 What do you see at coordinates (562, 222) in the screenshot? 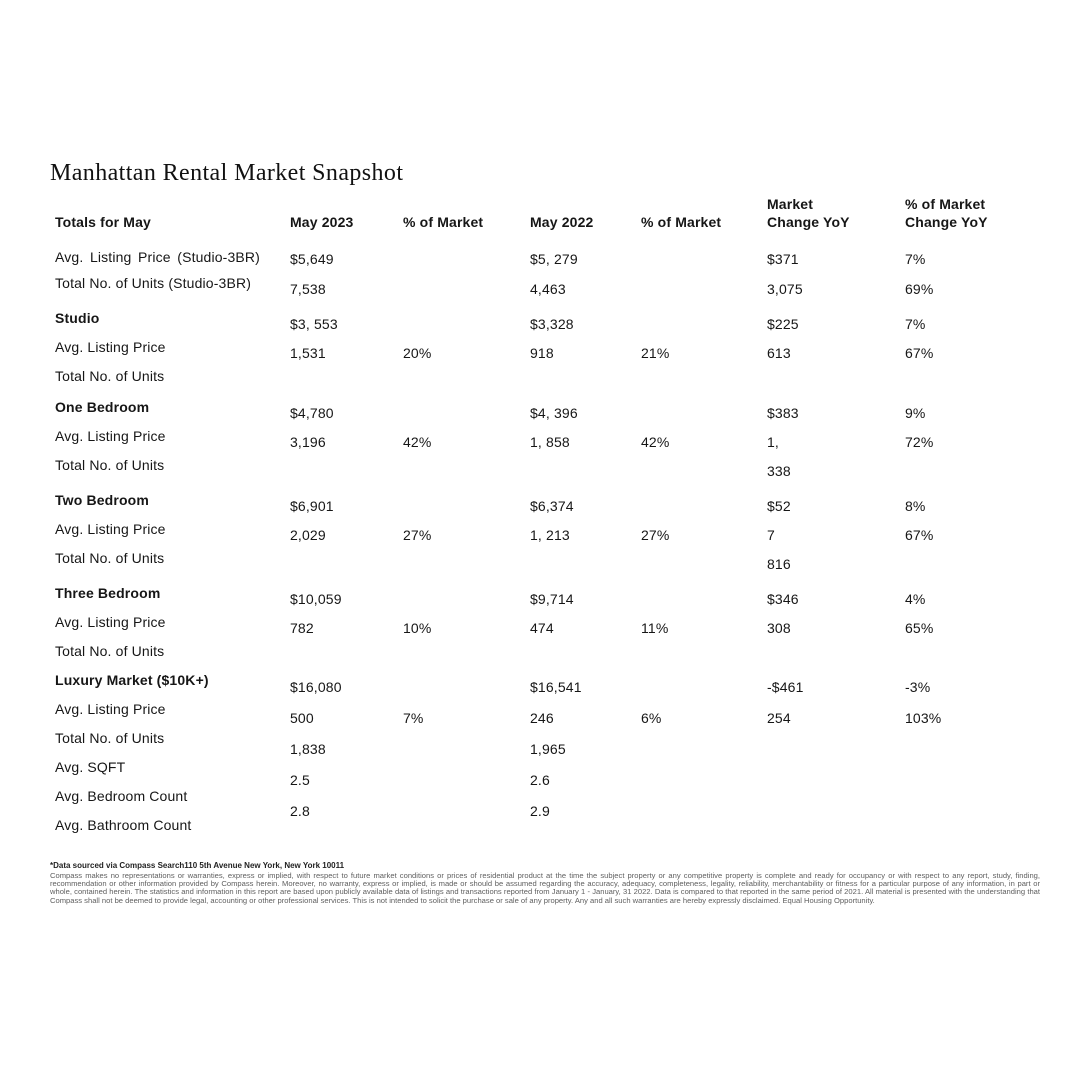
I see `col-header-may-2022: May 2022` at bounding box center [562, 222].